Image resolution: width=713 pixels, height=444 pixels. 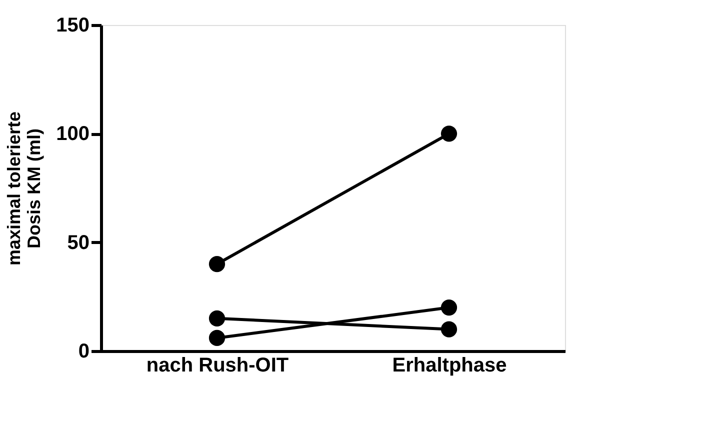 What do you see at coordinates (73, 134) in the screenshot?
I see `y-tick-label: 100` at bounding box center [73, 134].